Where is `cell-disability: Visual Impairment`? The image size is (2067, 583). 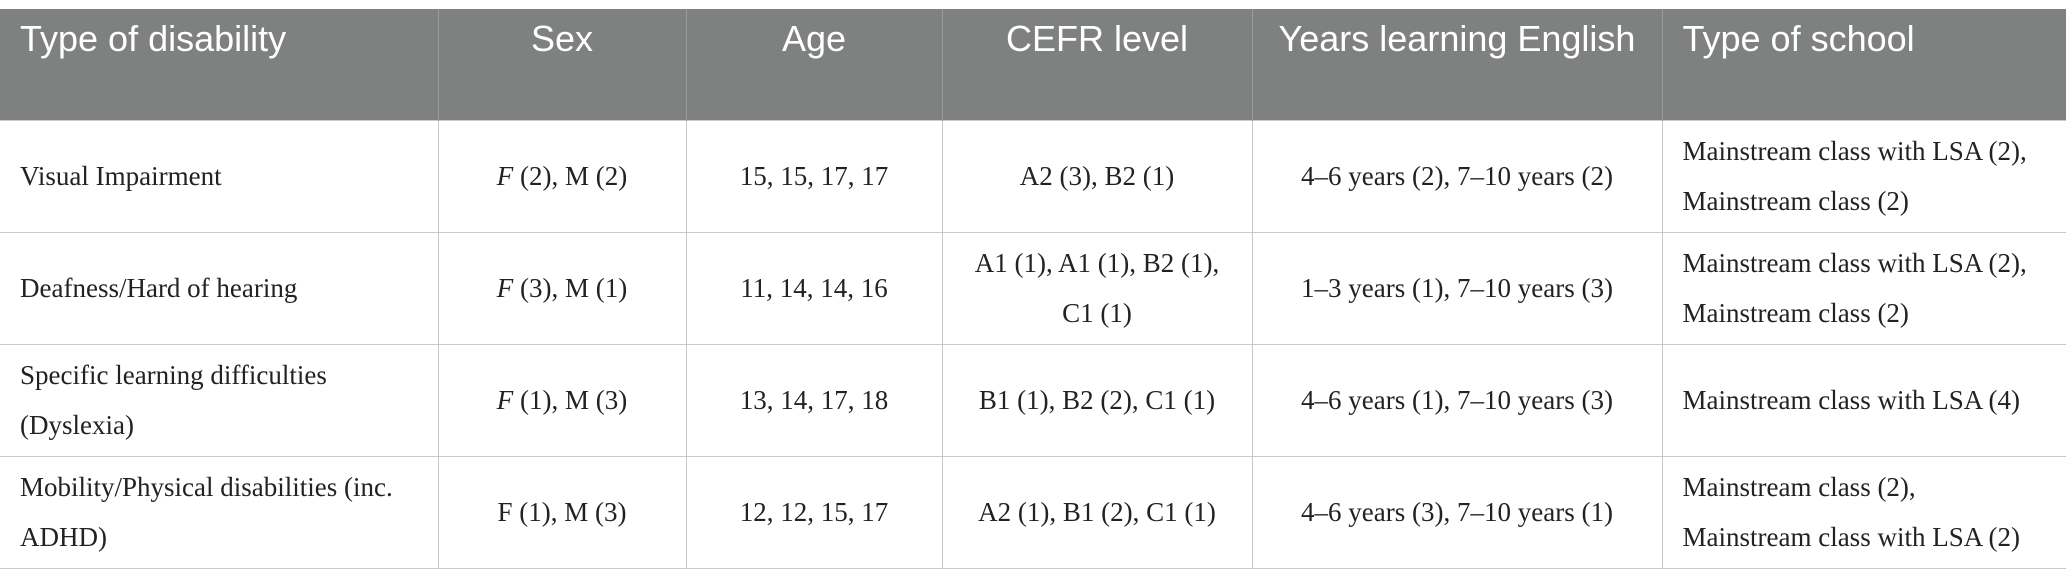 cell-disability: Visual Impairment is located at coordinates (219, 176).